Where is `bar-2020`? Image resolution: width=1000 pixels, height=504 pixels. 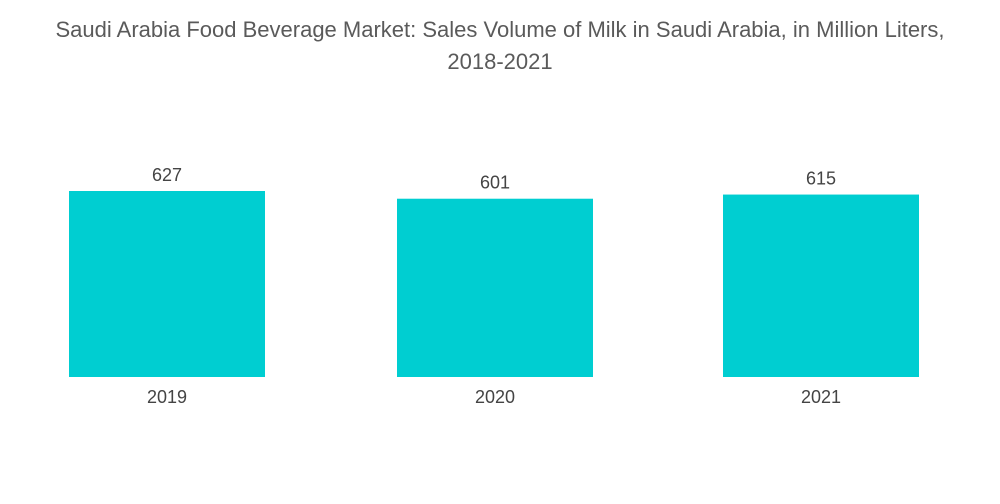
bar-2020 is located at coordinates (495, 287).